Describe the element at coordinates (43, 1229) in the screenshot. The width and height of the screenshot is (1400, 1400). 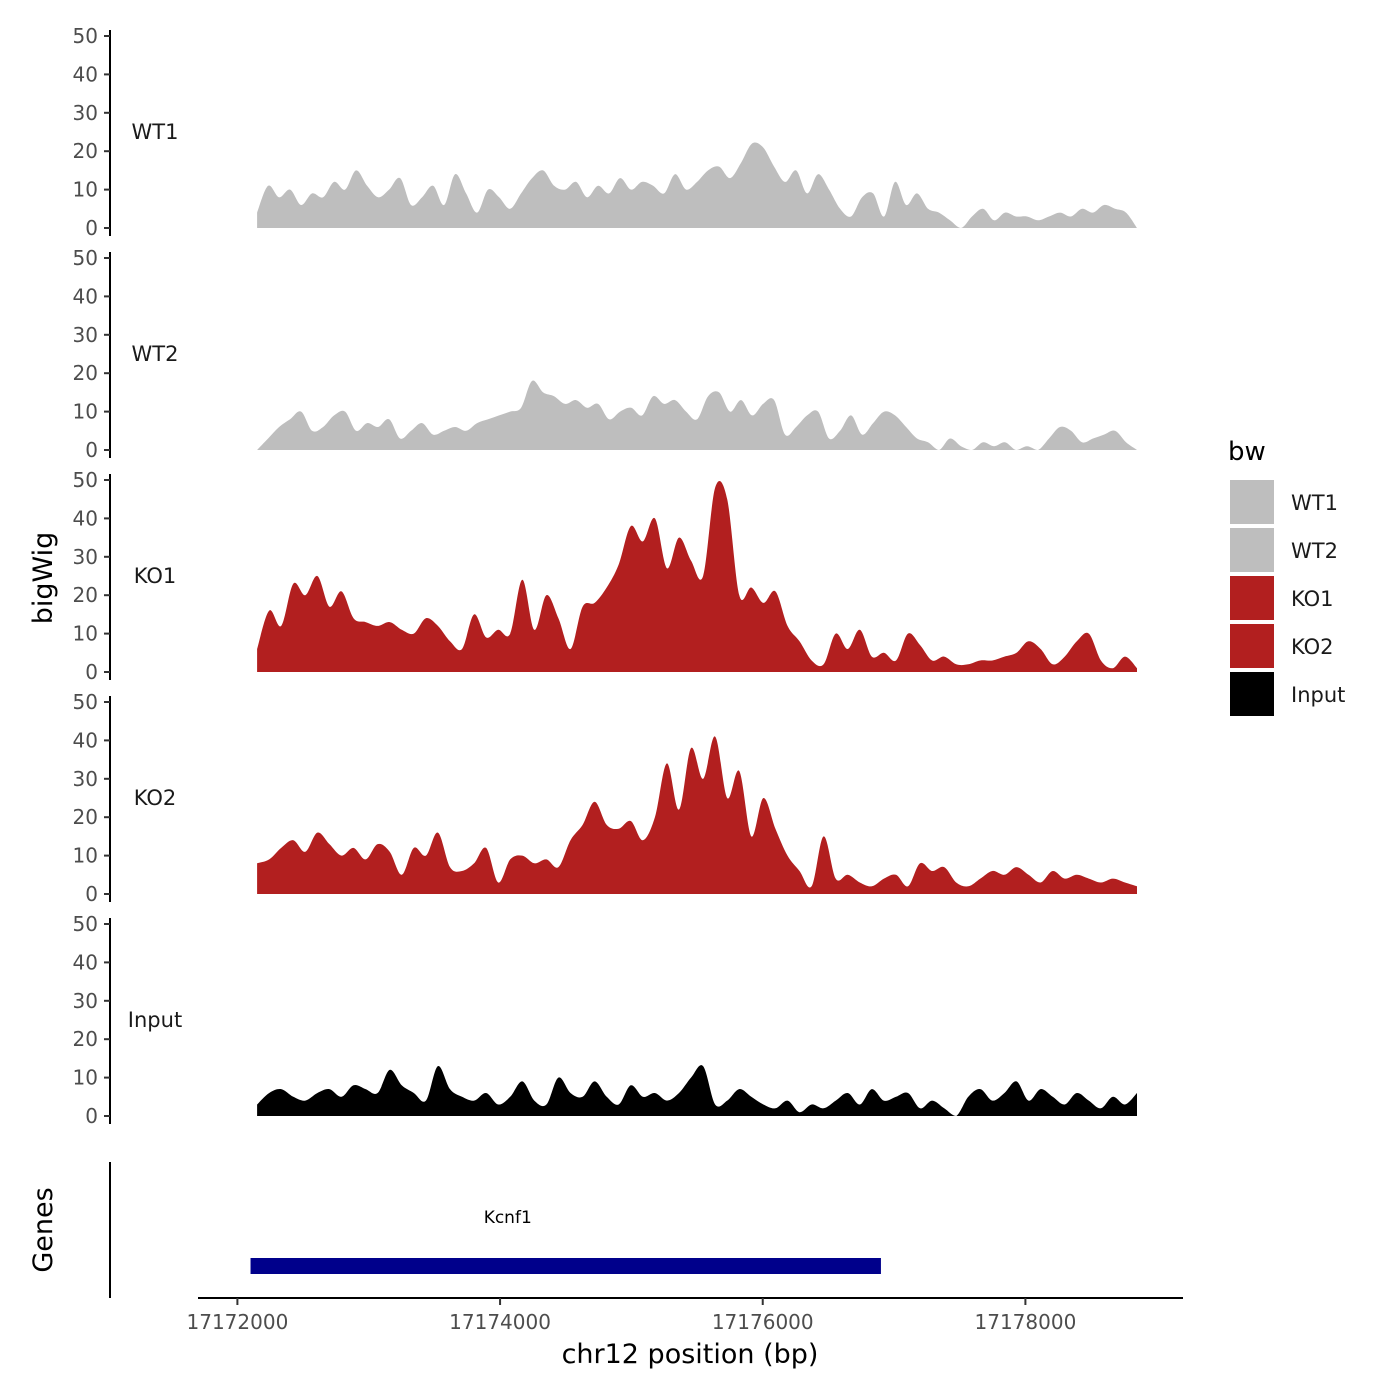
I see `gene-panel-title: Genes` at that location.